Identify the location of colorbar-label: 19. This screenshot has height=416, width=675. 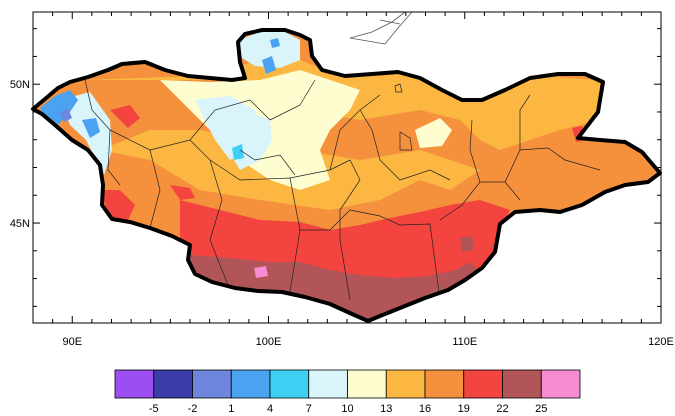
(464, 409).